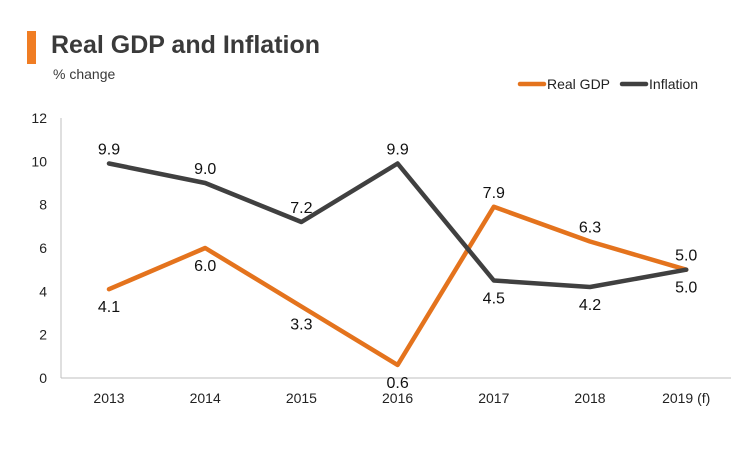 The image size is (751, 451). I want to click on data-label-real-gdp: 7.9, so click(494, 193).